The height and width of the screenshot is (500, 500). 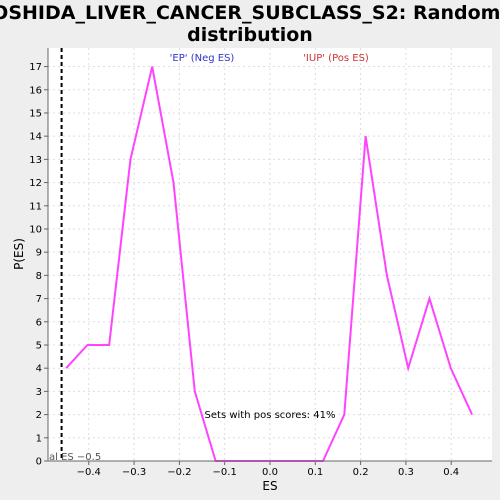 What do you see at coordinates (35, 113) in the screenshot?
I see `y-tick-label: 15` at bounding box center [35, 113].